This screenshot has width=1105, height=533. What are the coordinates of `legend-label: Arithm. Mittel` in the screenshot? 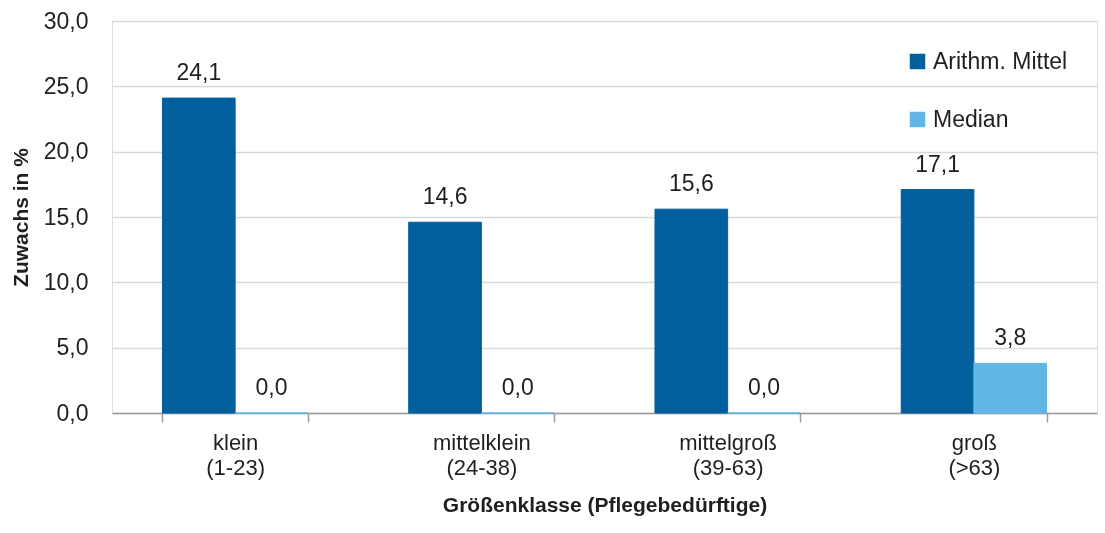 It's located at (1000, 60).